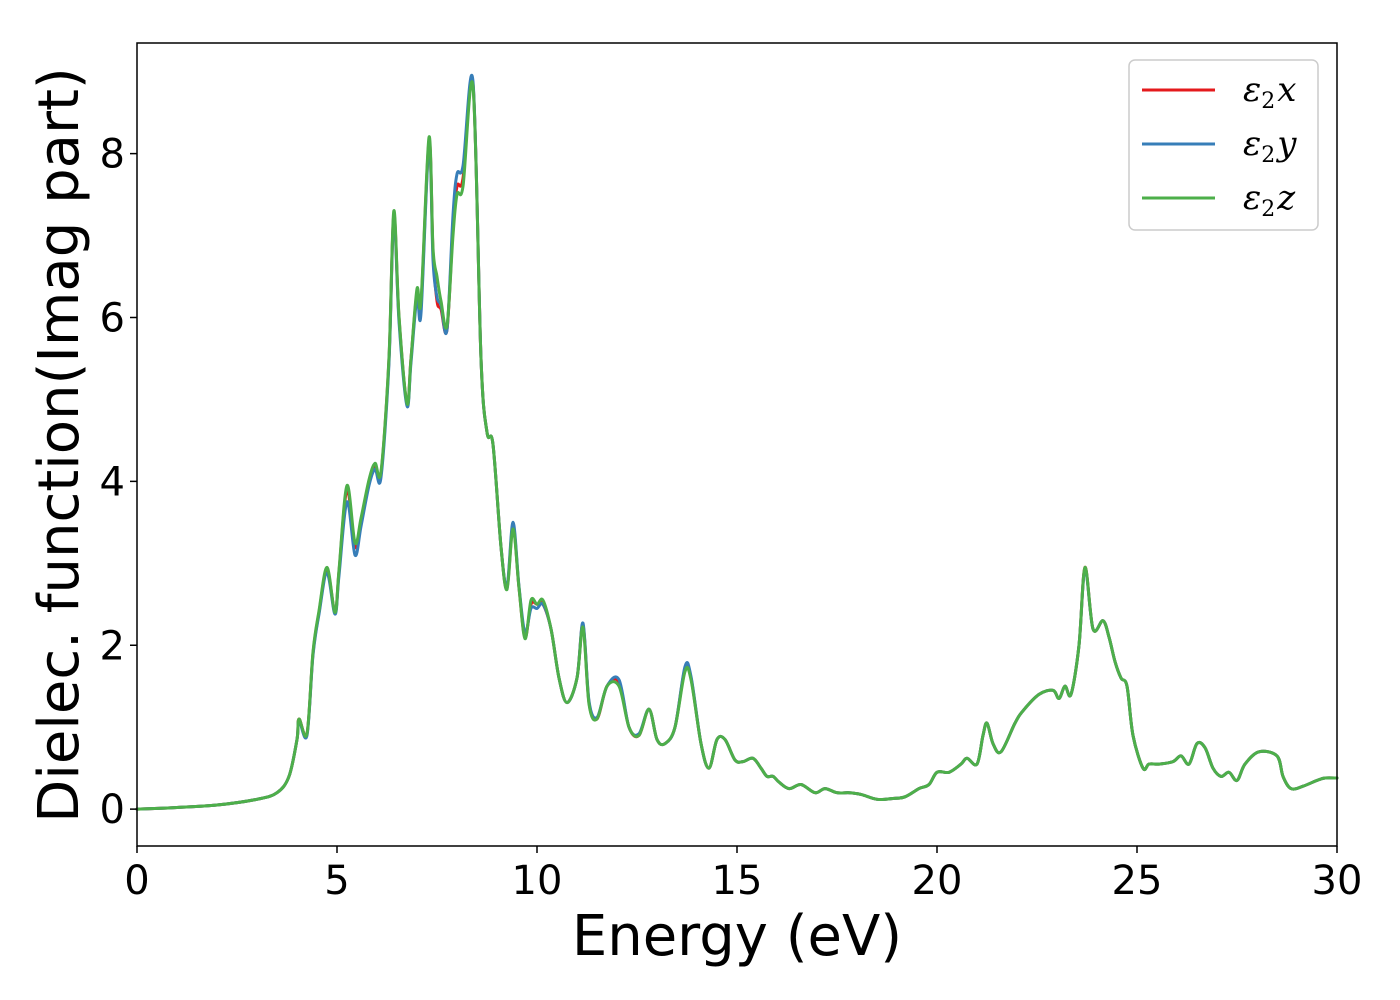 The height and width of the screenshot is (1000, 1400). What do you see at coordinates (112, 318) in the screenshot?
I see `y-tick-label: 6` at bounding box center [112, 318].